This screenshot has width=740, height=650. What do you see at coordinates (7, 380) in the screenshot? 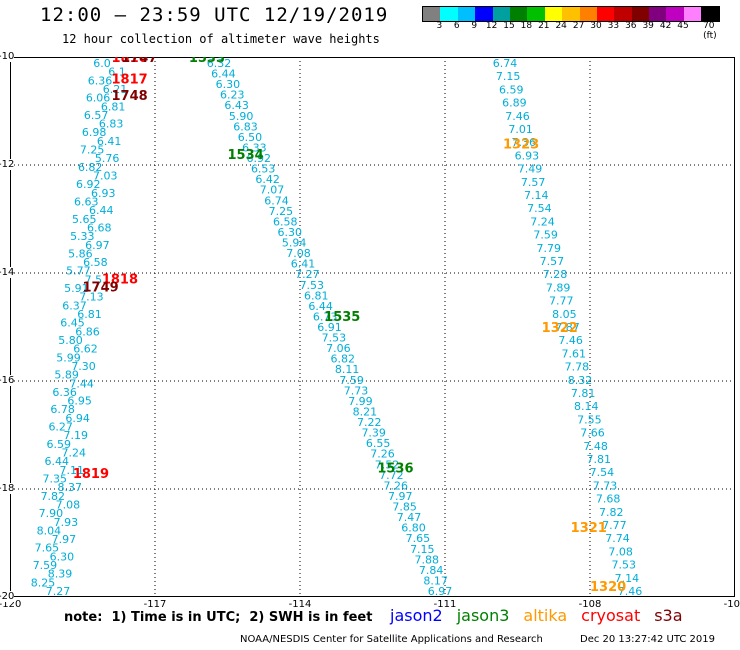
I see `lat-axis-label: -16` at bounding box center [7, 380].